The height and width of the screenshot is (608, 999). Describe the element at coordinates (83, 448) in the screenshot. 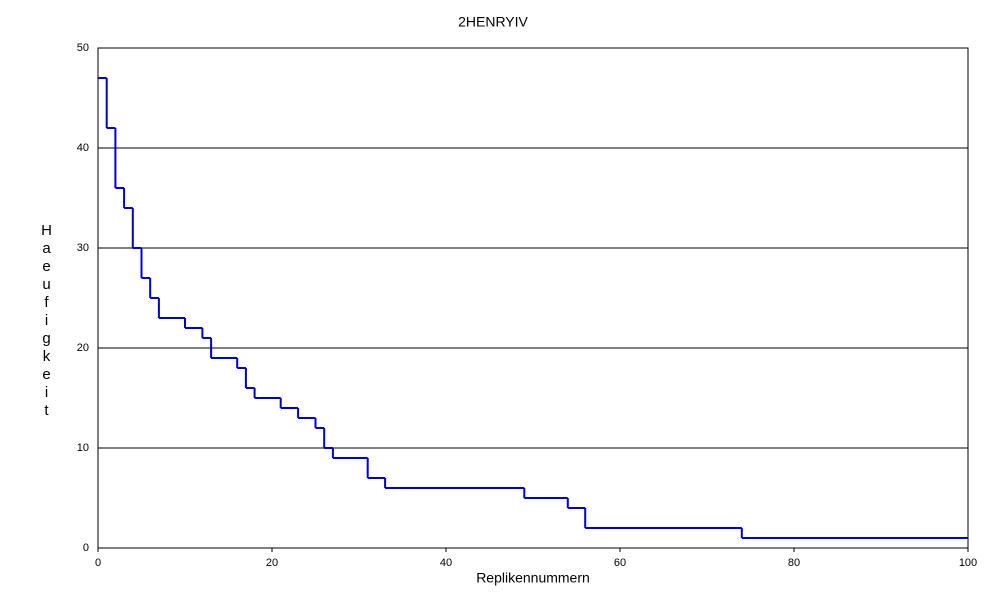

I see `y-tick-label: 10` at that location.